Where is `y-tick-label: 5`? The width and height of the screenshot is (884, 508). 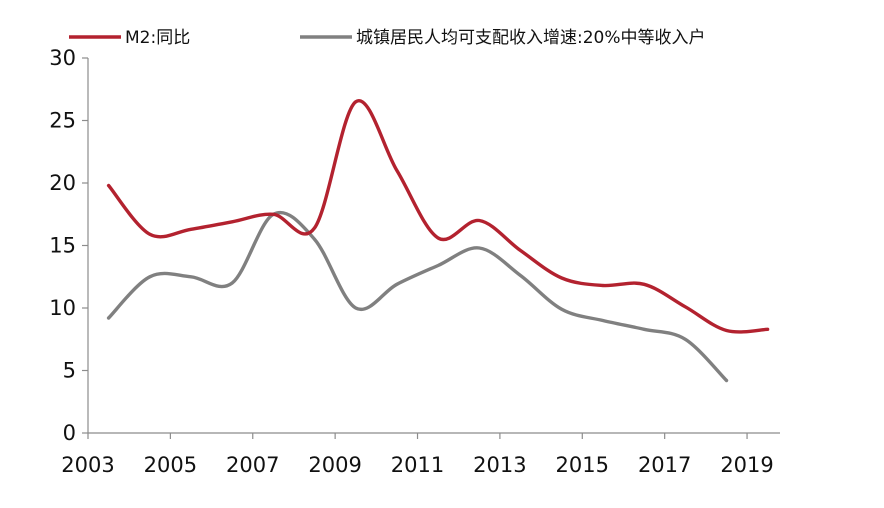 y-tick-label: 5 is located at coordinates (69, 371).